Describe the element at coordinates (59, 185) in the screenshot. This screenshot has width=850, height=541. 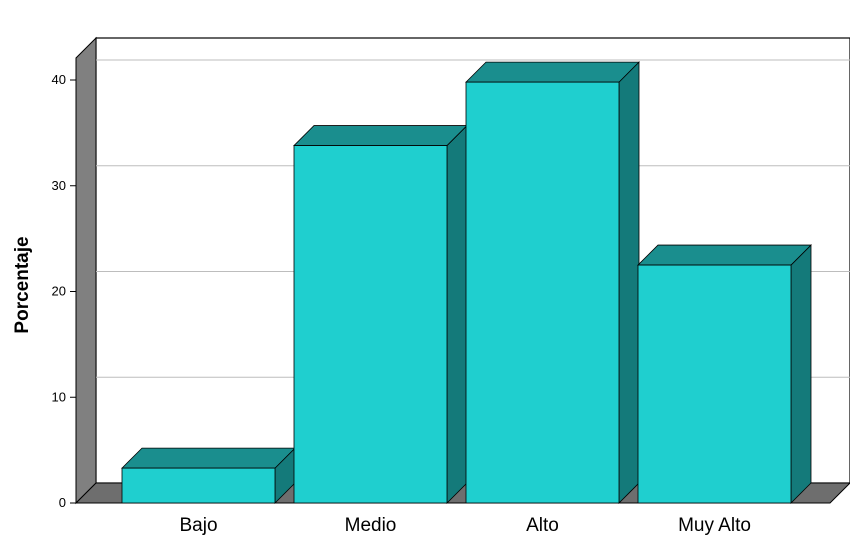
I see `y-tick-label: 30` at that location.